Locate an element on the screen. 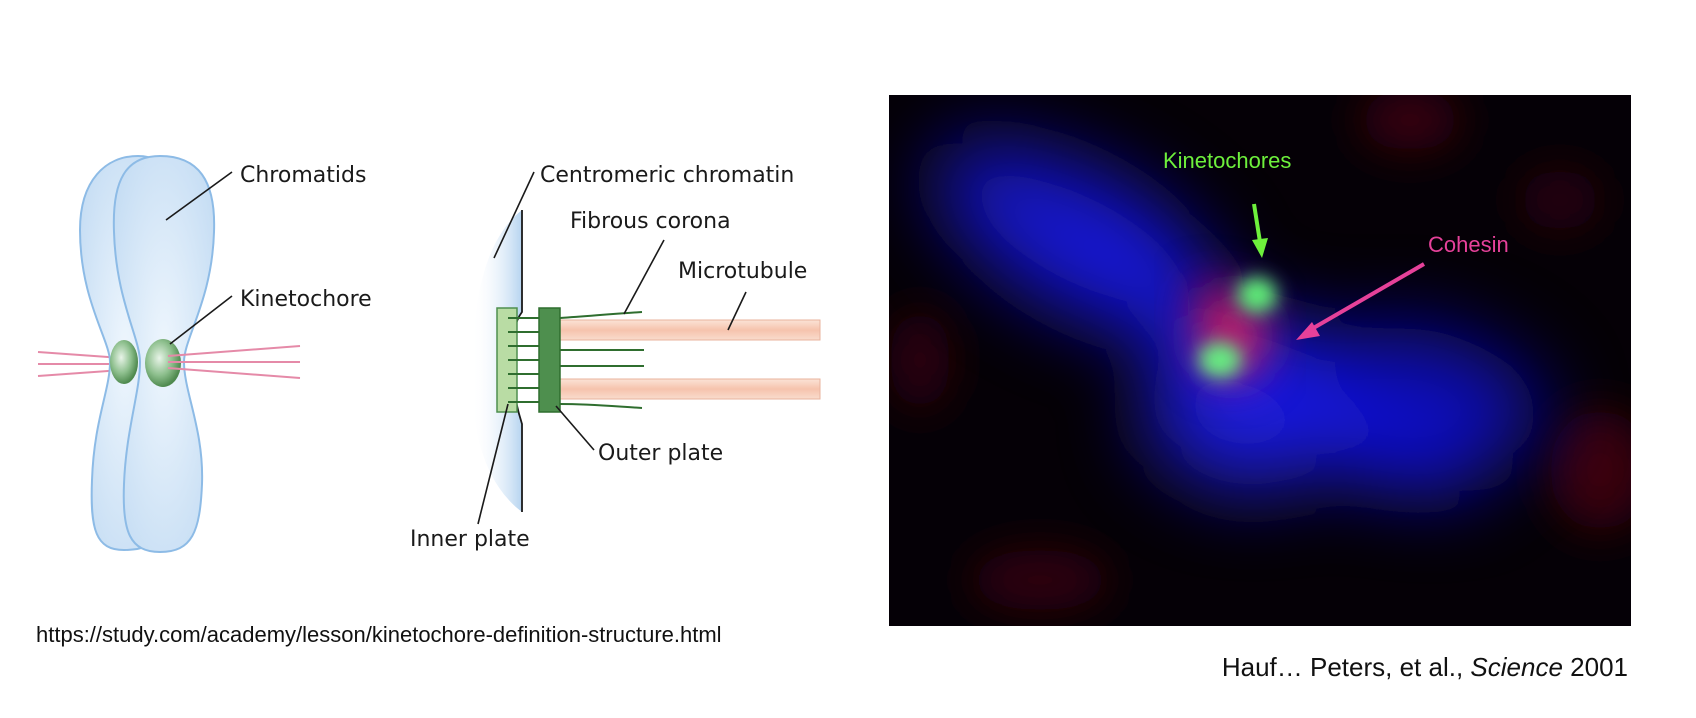  kinetochore-label: Kinetochore is located at coordinates (306, 299).